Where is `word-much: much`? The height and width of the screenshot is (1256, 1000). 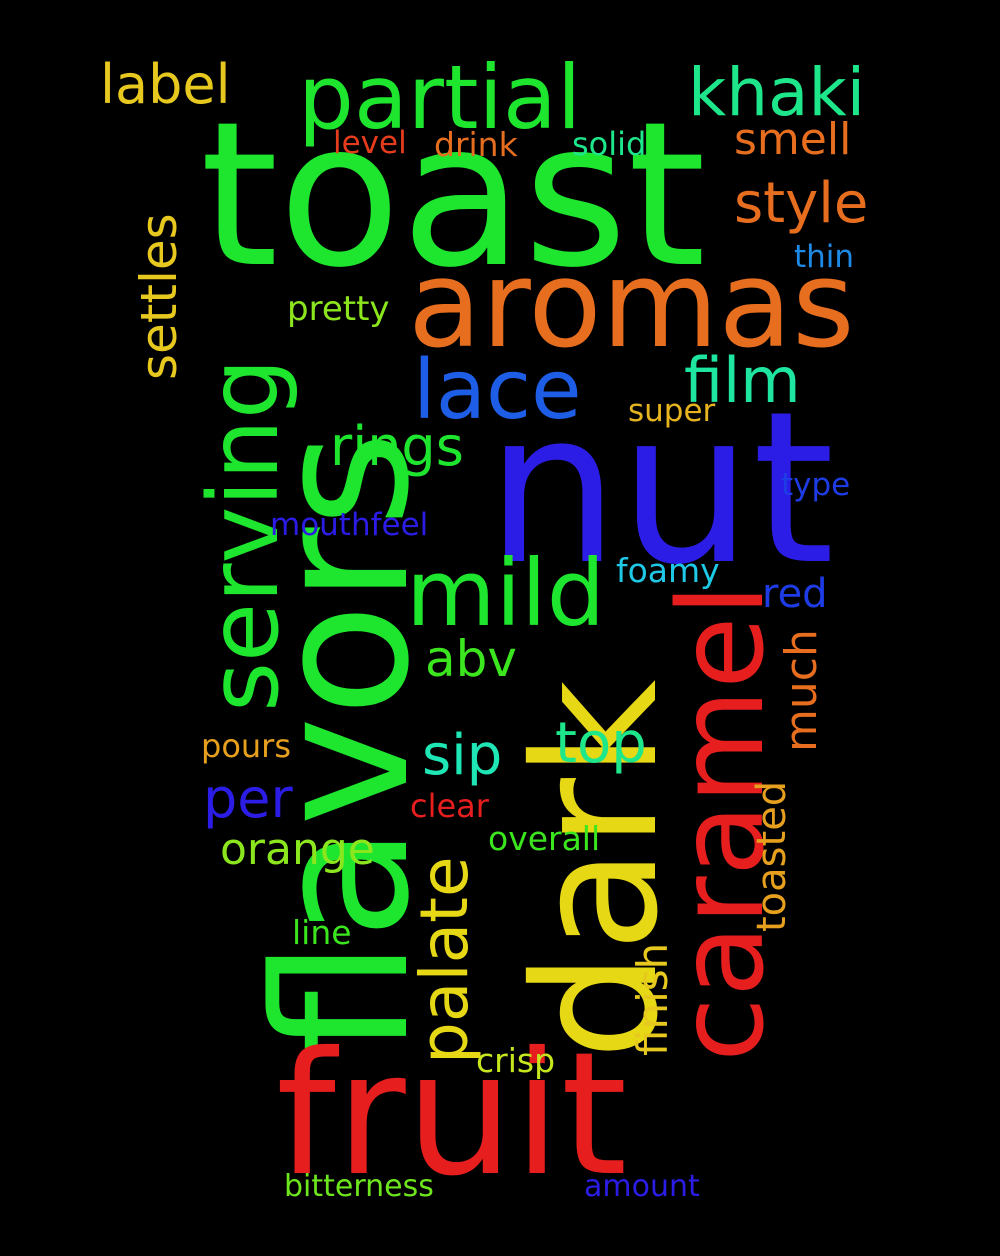 word-much: much is located at coordinates (801, 690).